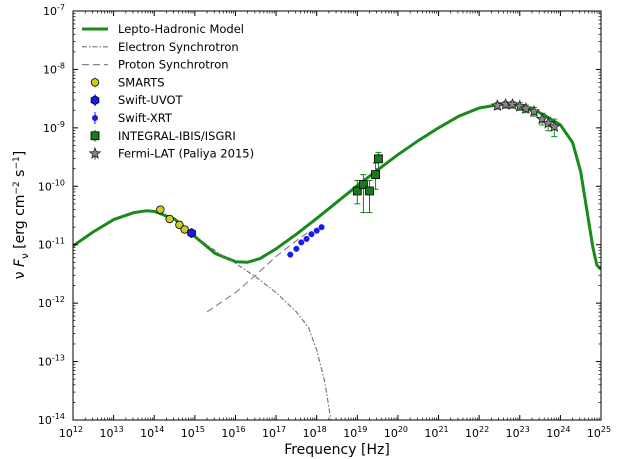 This screenshot has height=459, width=625. I want to click on y-axis-label: ν Fν [erg cm−2 s−1], so click(21, 215).